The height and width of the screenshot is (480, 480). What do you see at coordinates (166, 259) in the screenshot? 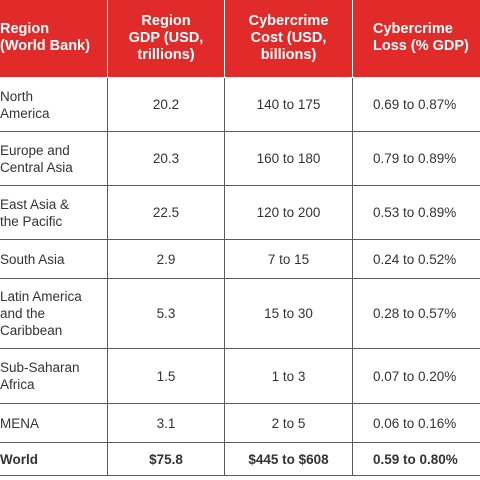
I see `gdp-cell: 2.9` at bounding box center [166, 259].